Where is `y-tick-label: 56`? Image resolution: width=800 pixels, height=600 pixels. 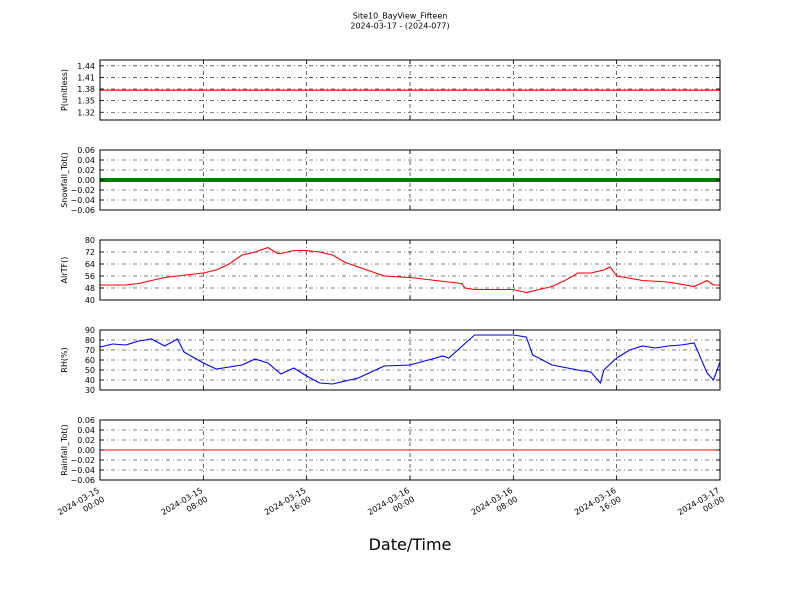
y-tick-label: 56 is located at coordinates (90, 276).